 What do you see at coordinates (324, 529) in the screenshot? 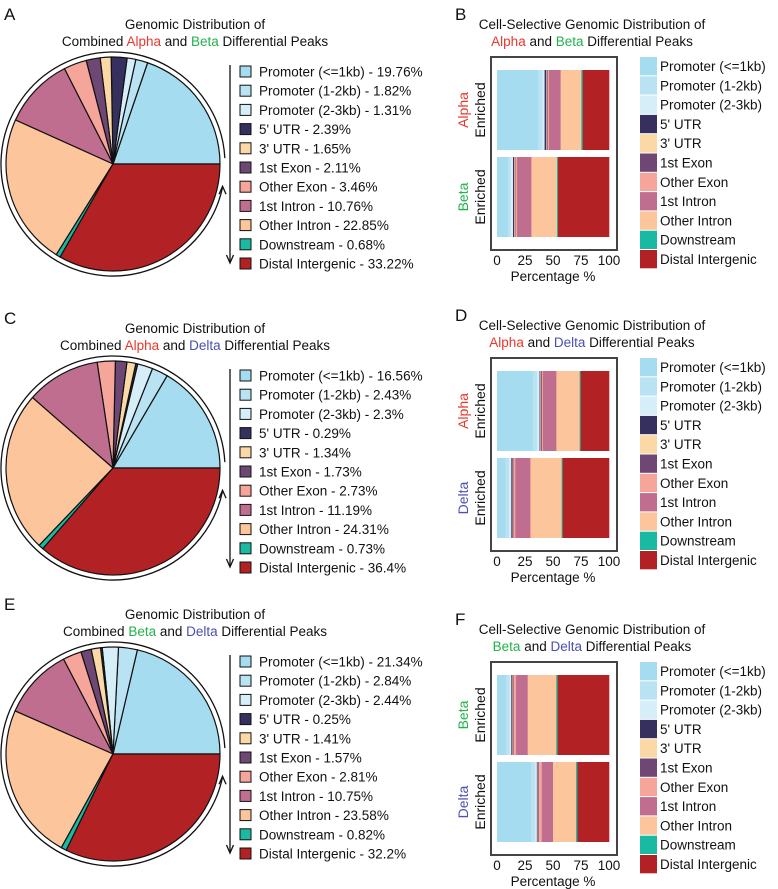
I see `legend-label: Other Intron - 24.31%` at bounding box center [324, 529].